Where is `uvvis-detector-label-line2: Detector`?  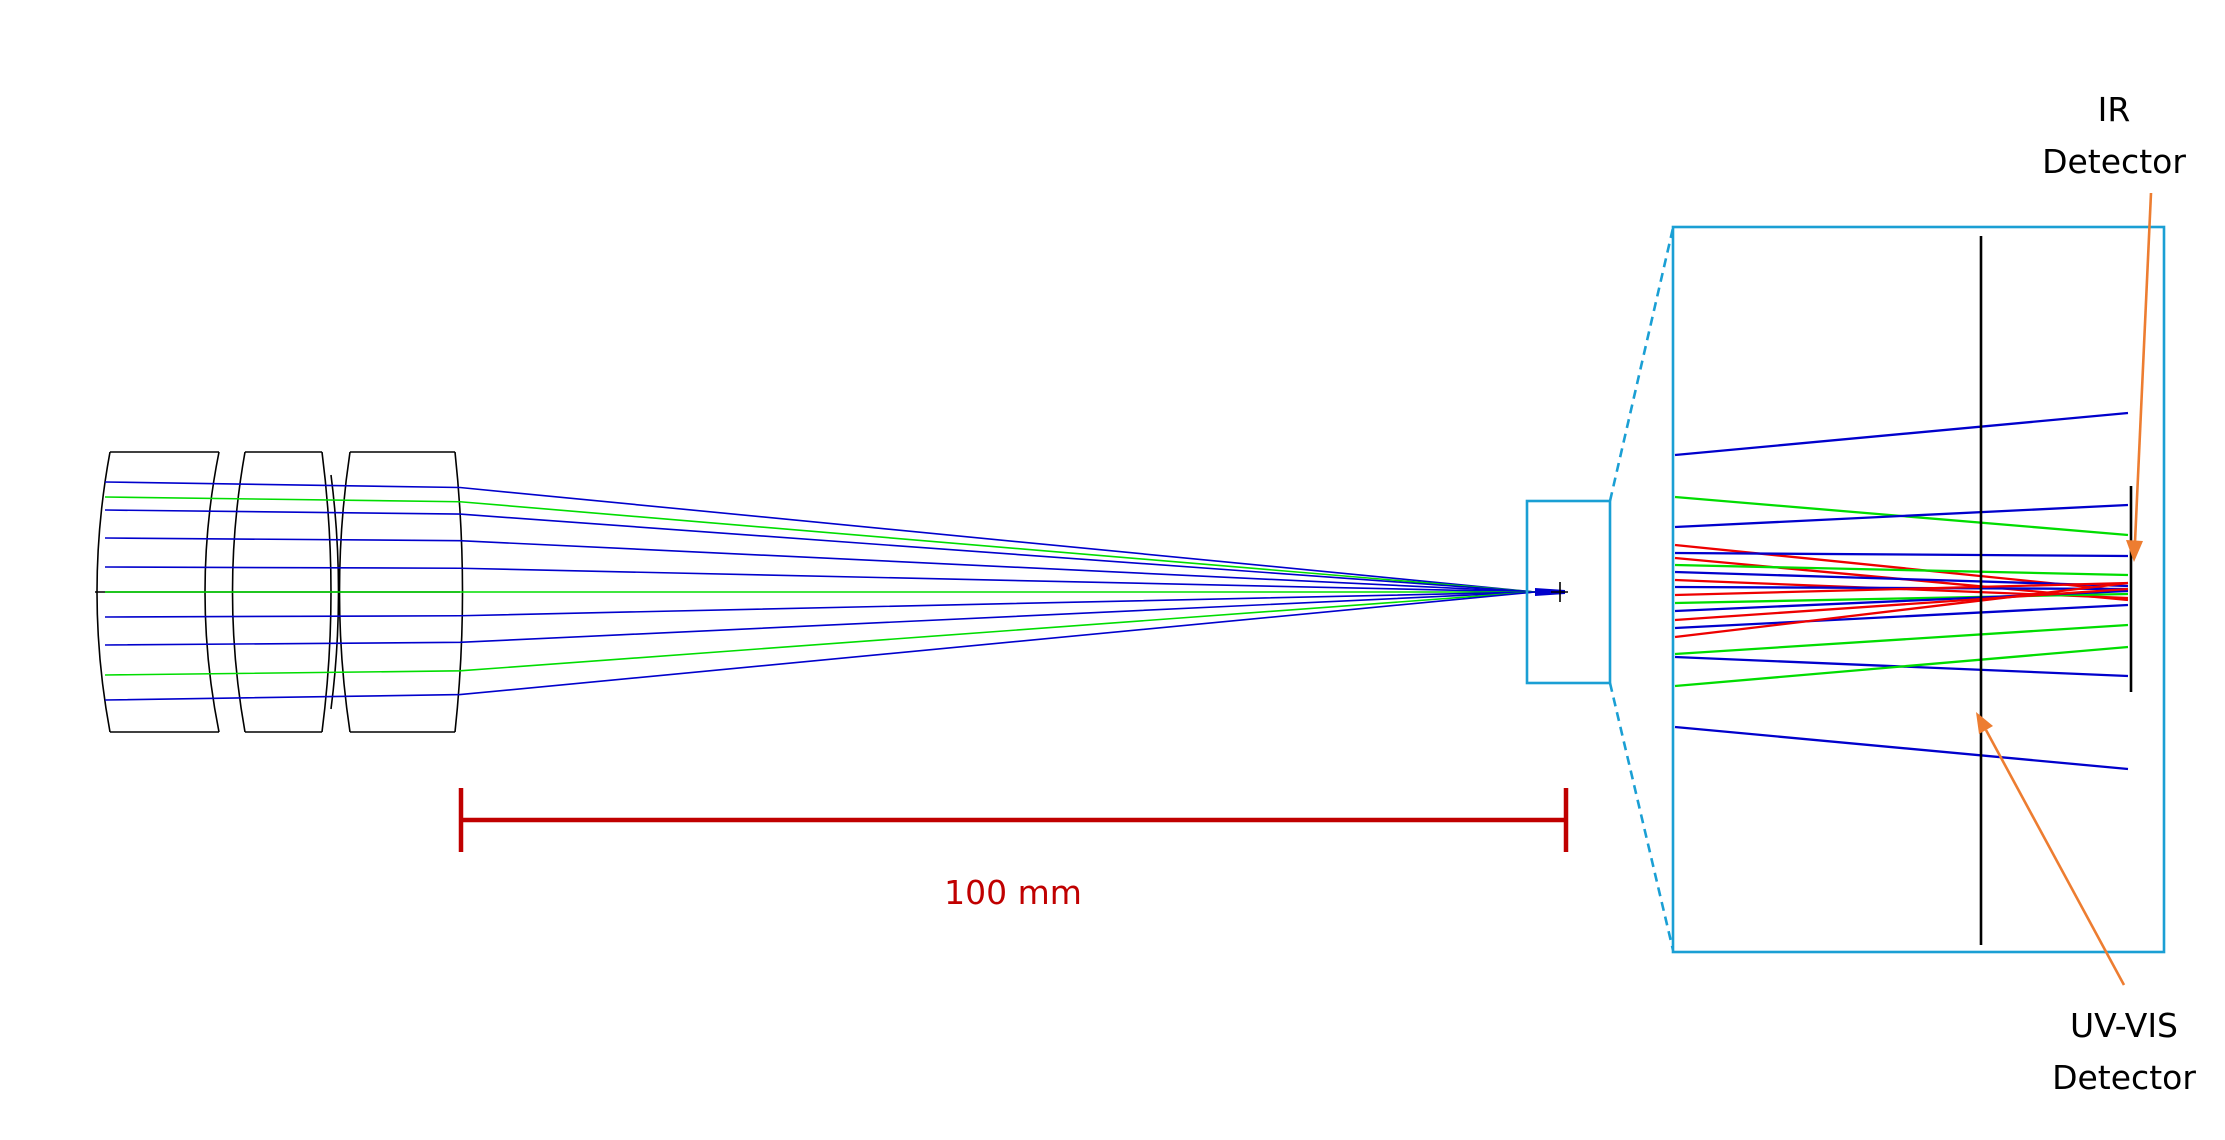 uvvis-detector-label-line2: Detector is located at coordinates (2124, 1077).